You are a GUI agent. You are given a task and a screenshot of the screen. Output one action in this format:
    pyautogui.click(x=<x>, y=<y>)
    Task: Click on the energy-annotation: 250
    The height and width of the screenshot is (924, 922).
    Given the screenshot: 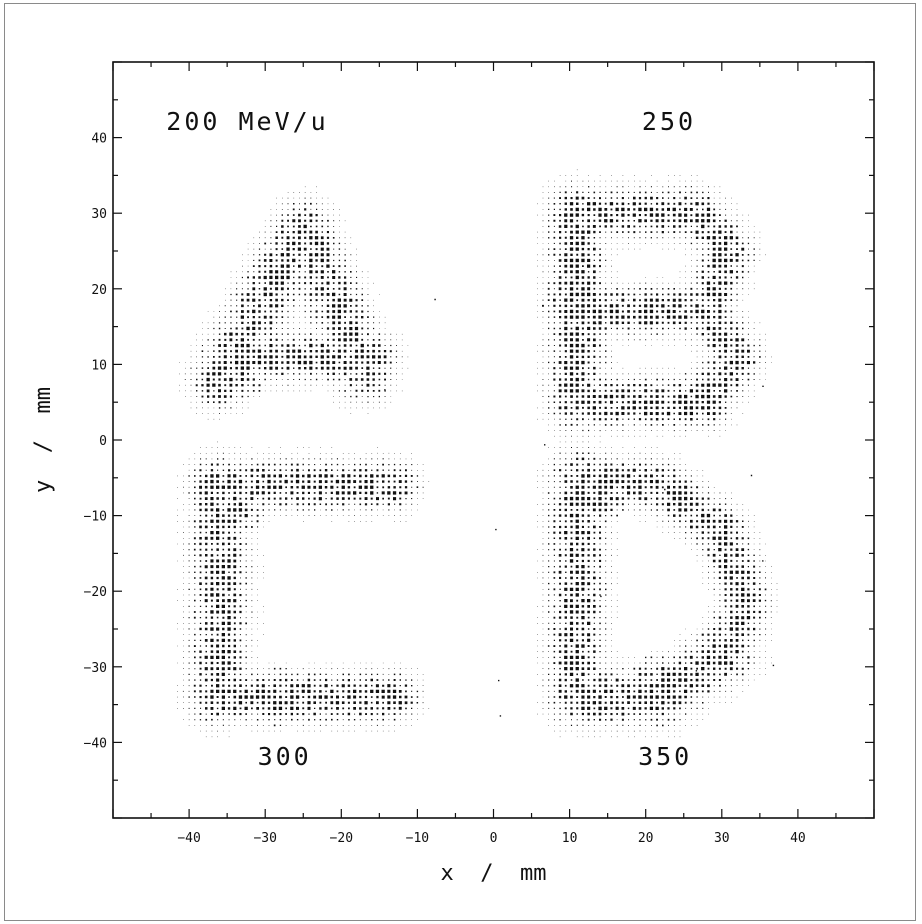 What is the action you would take?
    pyautogui.click(x=669, y=121)
    